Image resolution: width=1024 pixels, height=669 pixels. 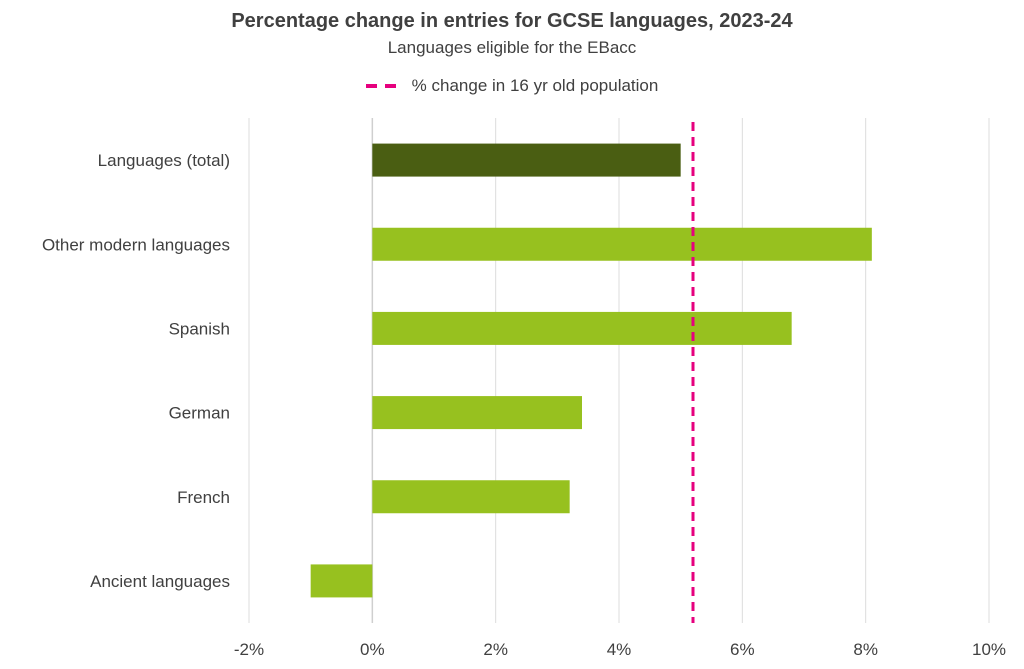 I want to click on category-label: French, so click(x=203, y=497).